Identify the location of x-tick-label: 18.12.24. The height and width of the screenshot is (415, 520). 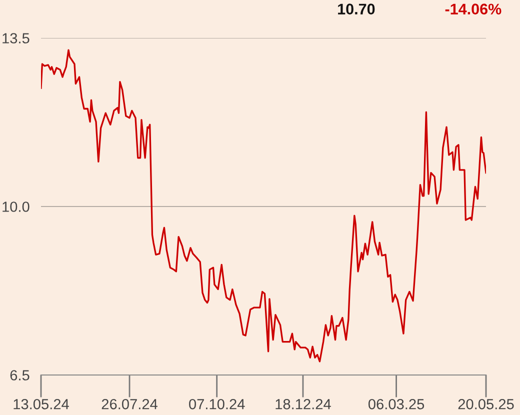
(303, 404).